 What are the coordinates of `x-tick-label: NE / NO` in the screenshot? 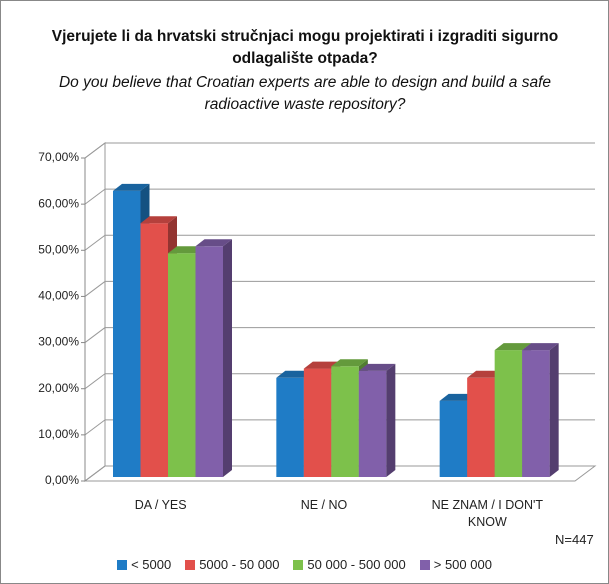 It's located at (324, 505).